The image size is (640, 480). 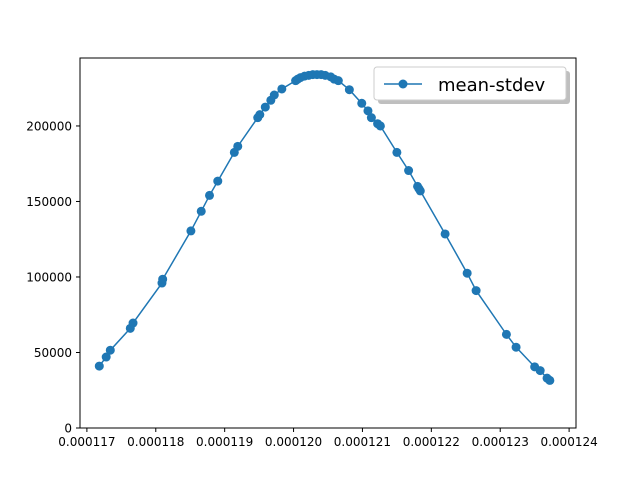 I want to click on x-tick-label: 0.000120, so click(x=293, y=442).